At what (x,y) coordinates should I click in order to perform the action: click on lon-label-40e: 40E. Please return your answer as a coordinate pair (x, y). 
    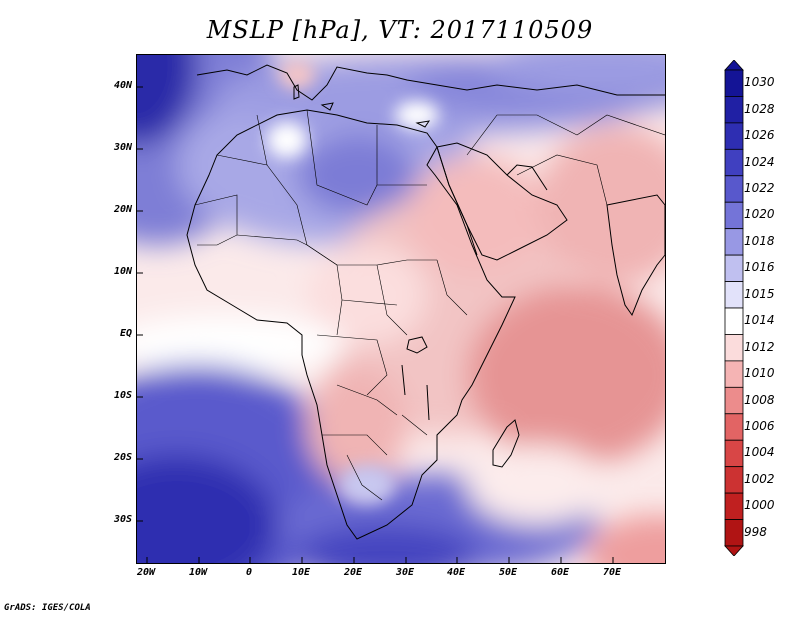
    Looking at the image, I should click on (456, 572).